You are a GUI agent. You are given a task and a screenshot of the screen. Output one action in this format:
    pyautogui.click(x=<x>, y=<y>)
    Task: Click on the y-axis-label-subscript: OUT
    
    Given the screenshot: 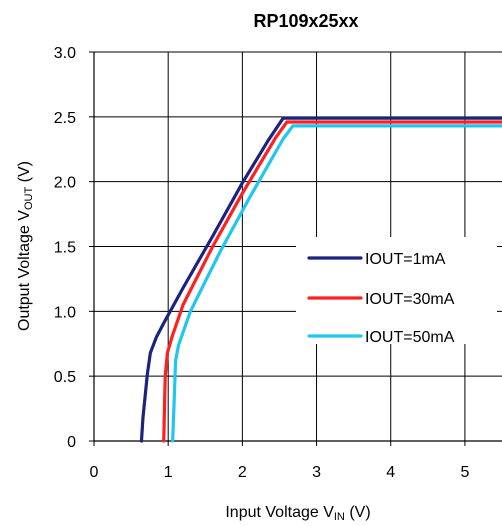 What is the action you would take?
    pyautogui.click(x=29, y=199)
    